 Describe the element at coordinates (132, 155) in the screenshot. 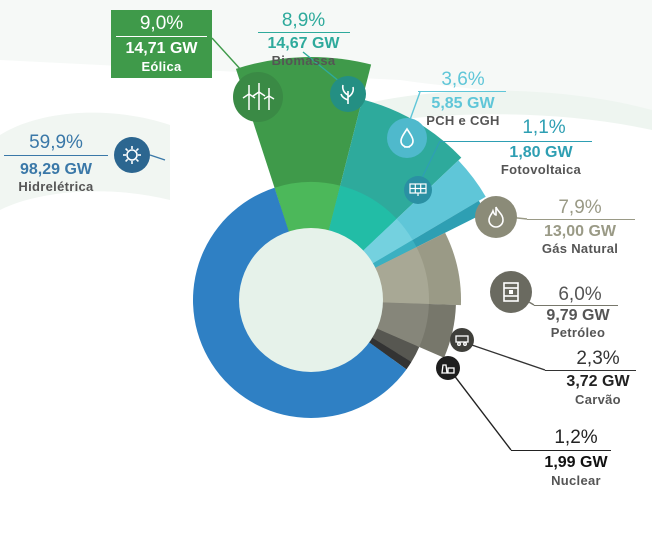

I see `hydro-icon` at that location.